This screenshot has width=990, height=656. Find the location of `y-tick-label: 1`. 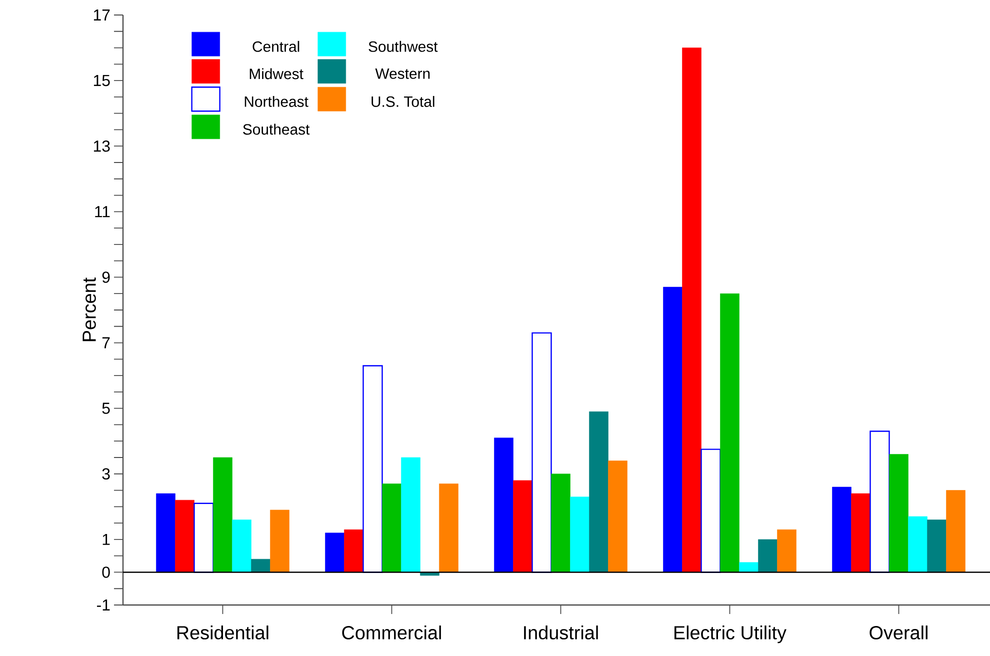

y-tick-label: 1 is located at coordinates (106, 539).